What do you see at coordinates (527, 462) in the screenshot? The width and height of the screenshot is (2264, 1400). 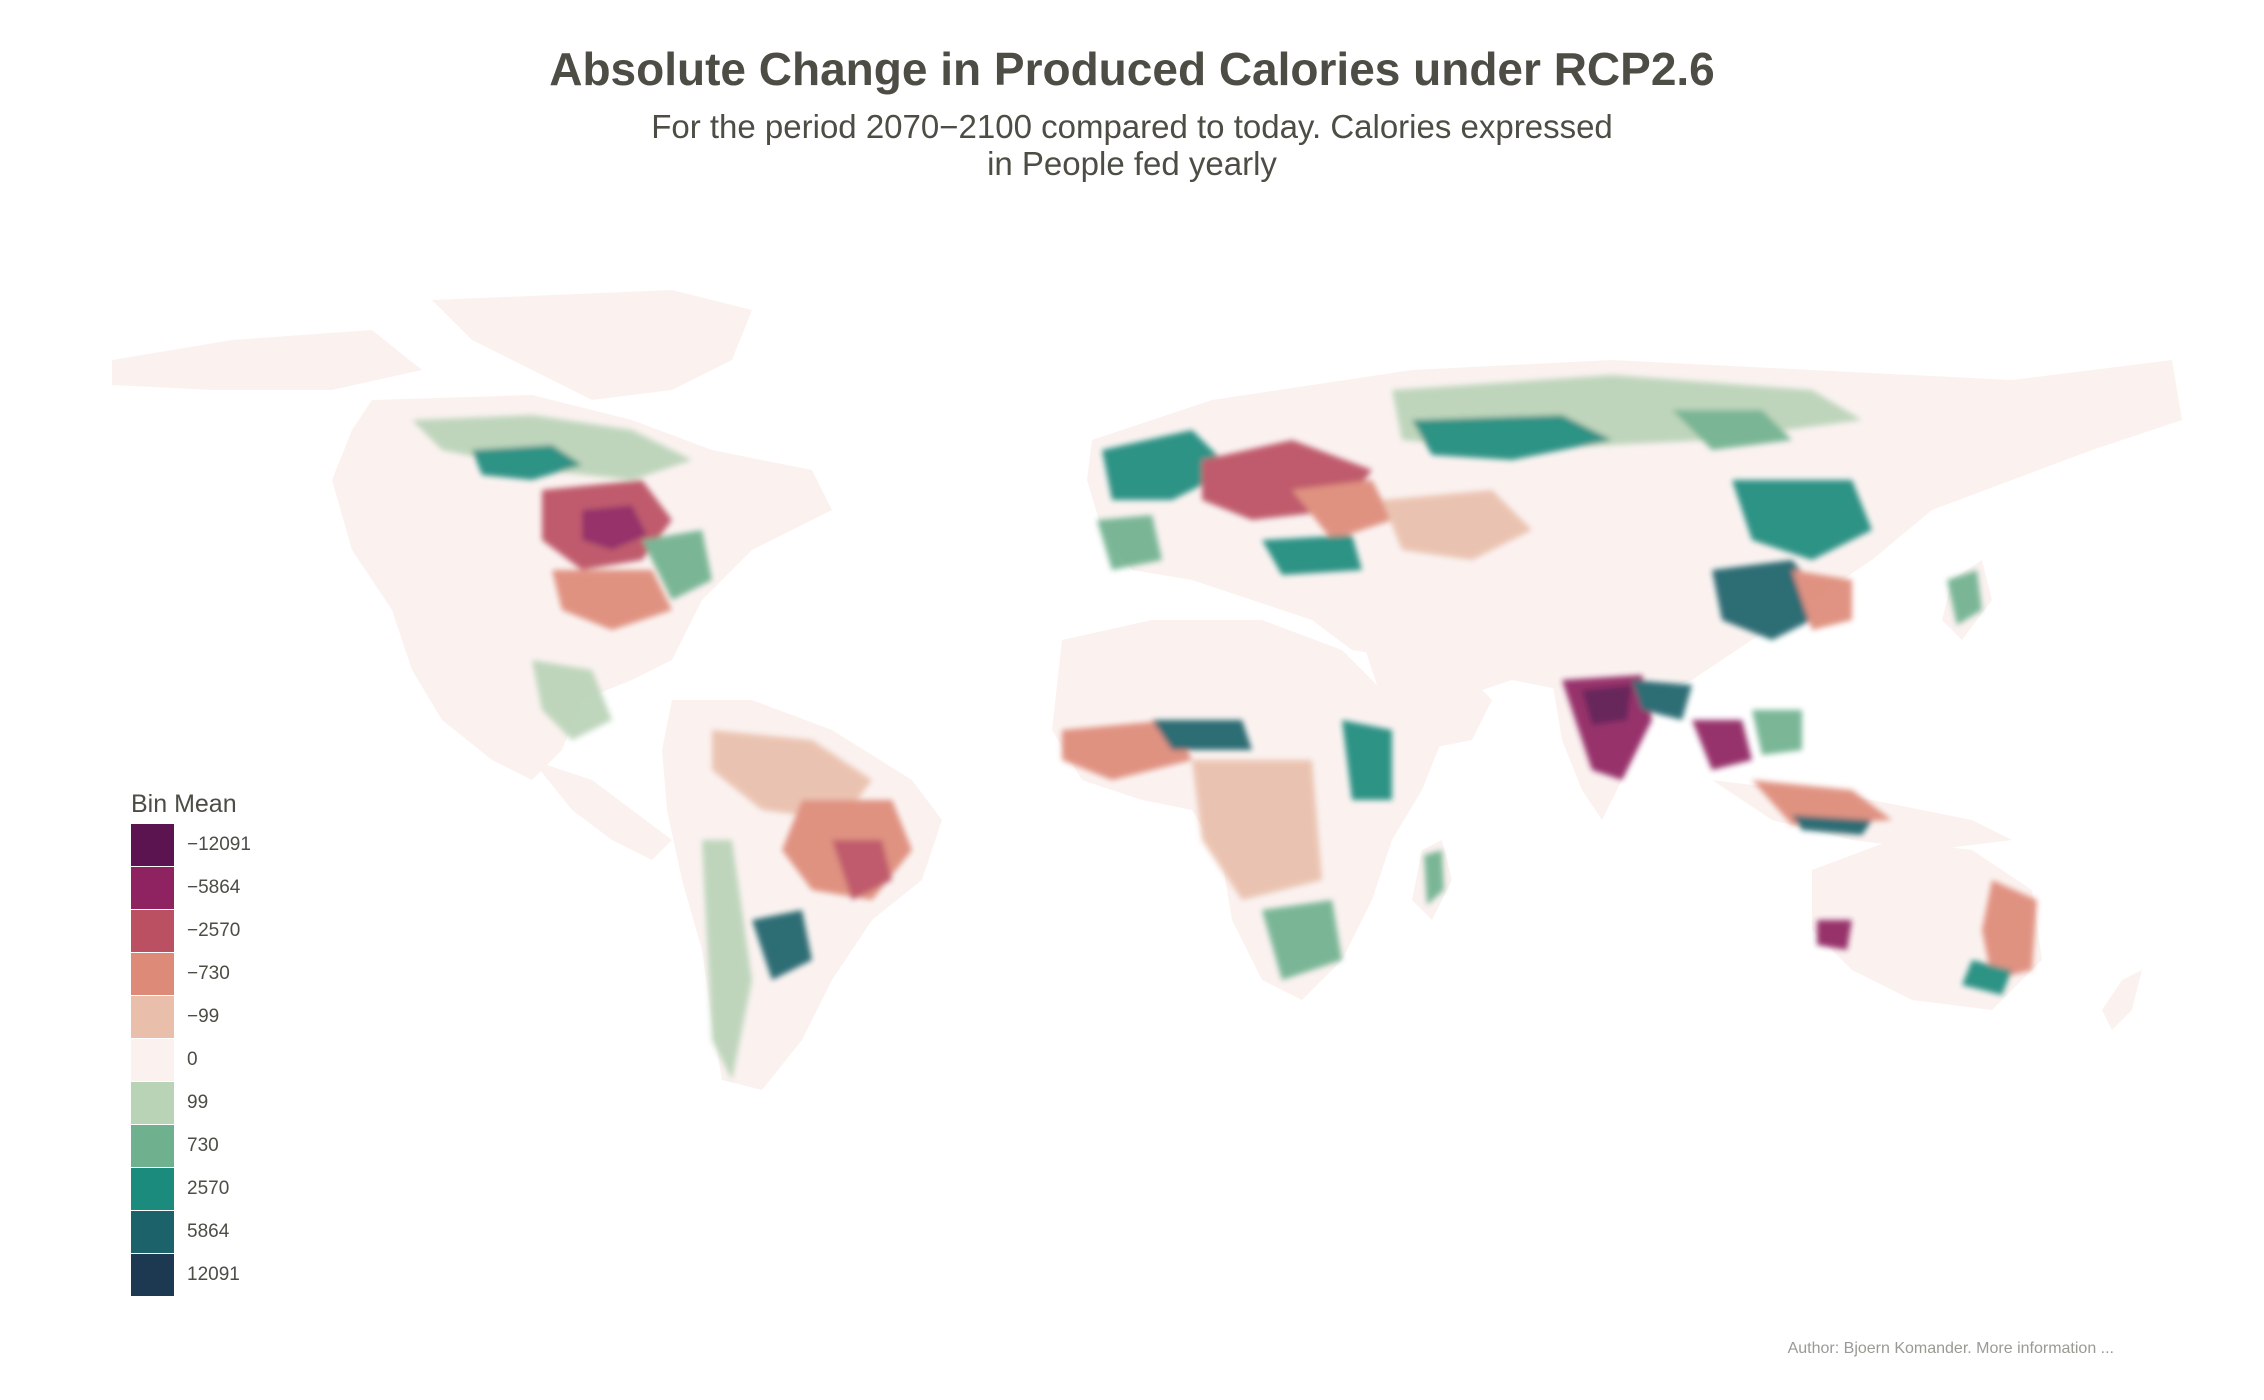 I see `canada-teal` at bounding box center [527, 462].